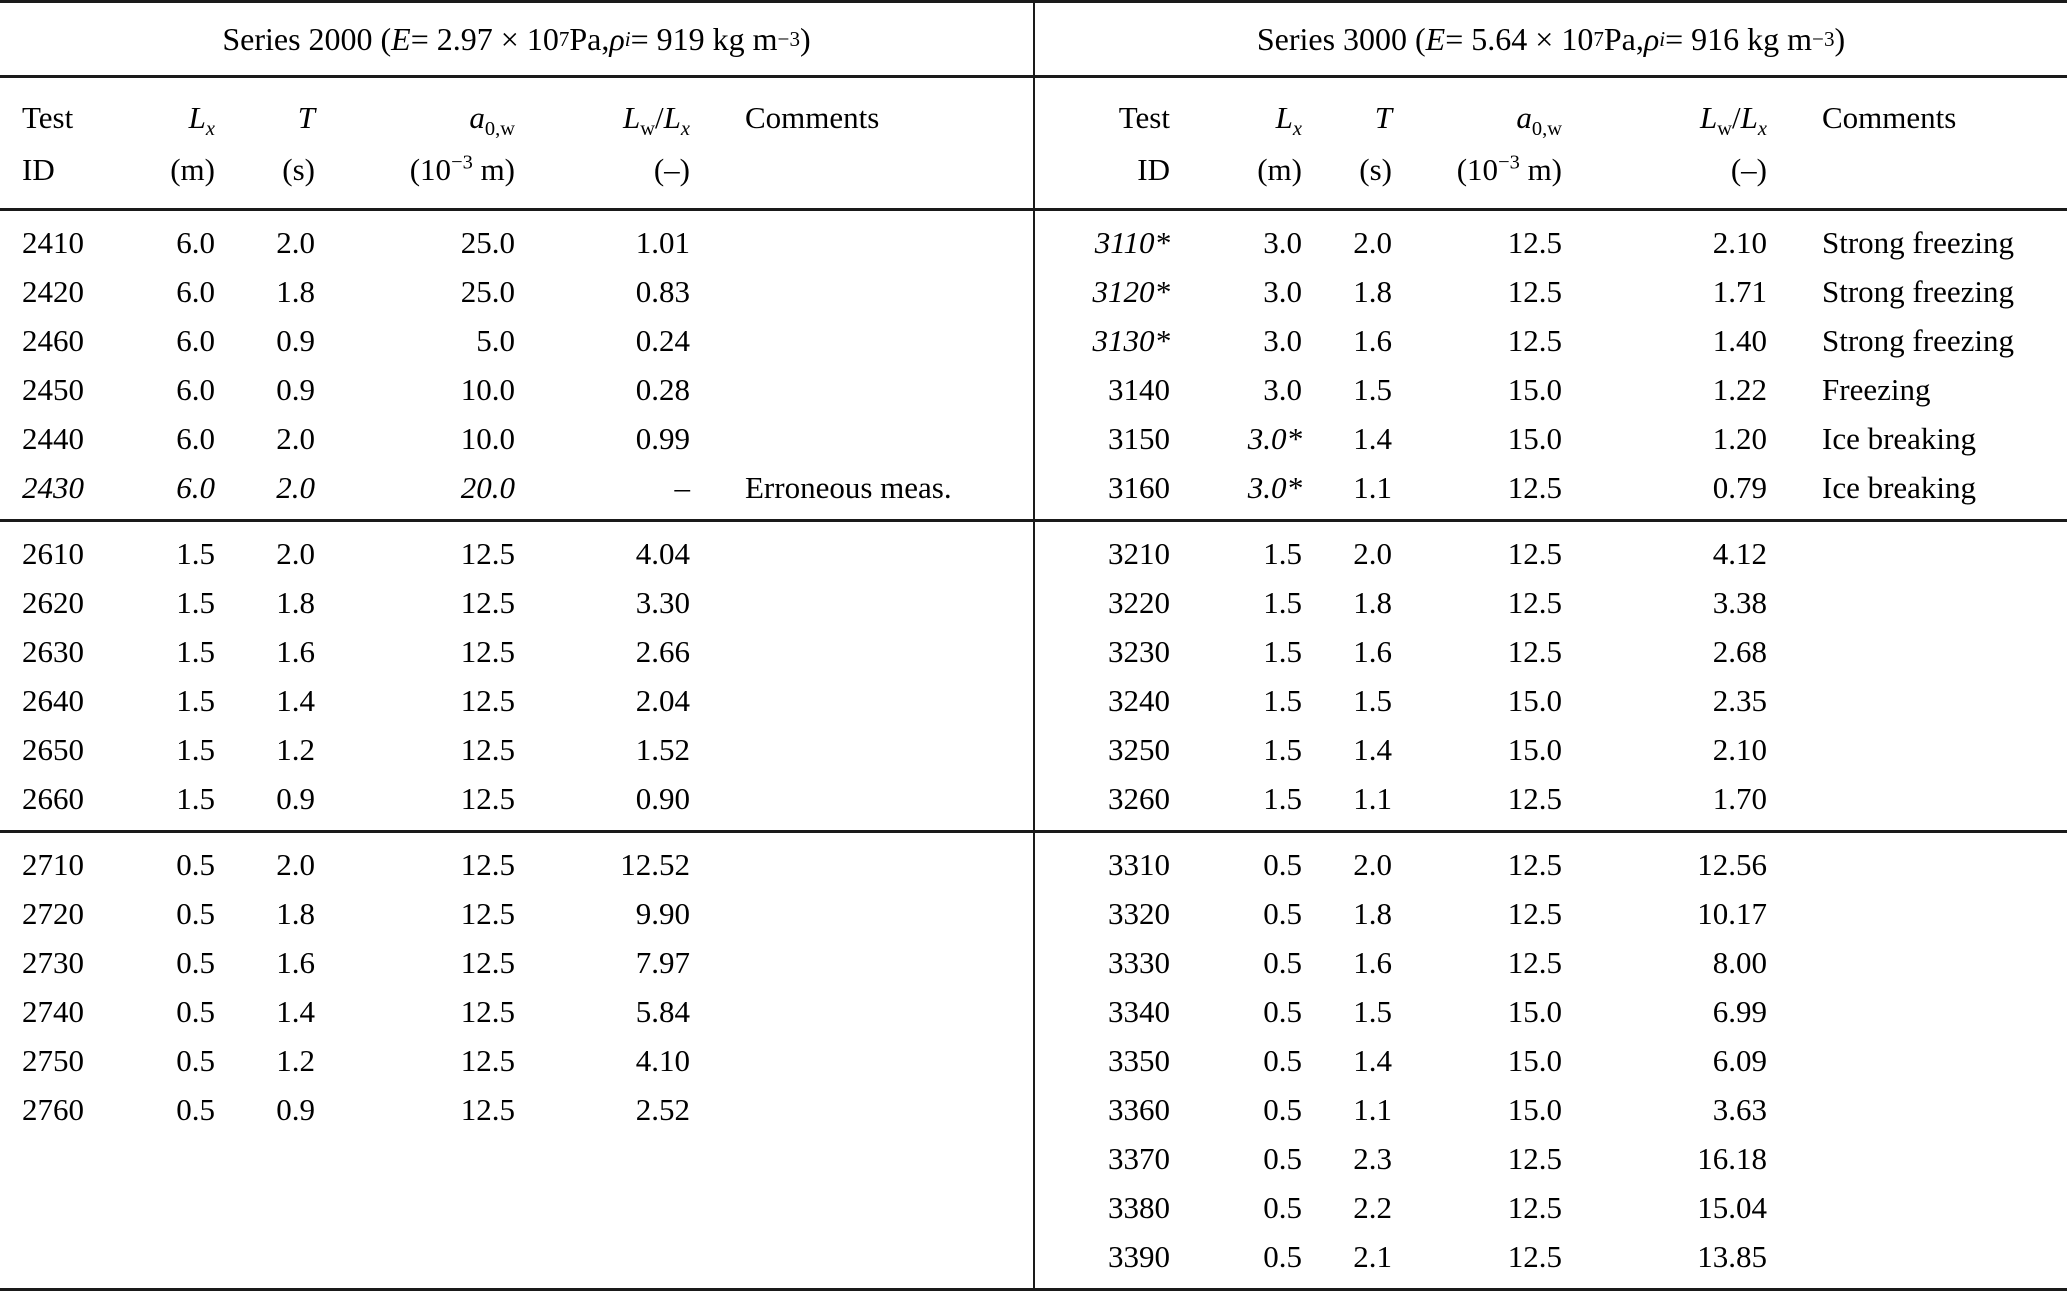 This screenshot has height=1293, width=2067. I want to click on table-row: 2450 6.0 0.9 10.0 0.28, so click(516, 389).